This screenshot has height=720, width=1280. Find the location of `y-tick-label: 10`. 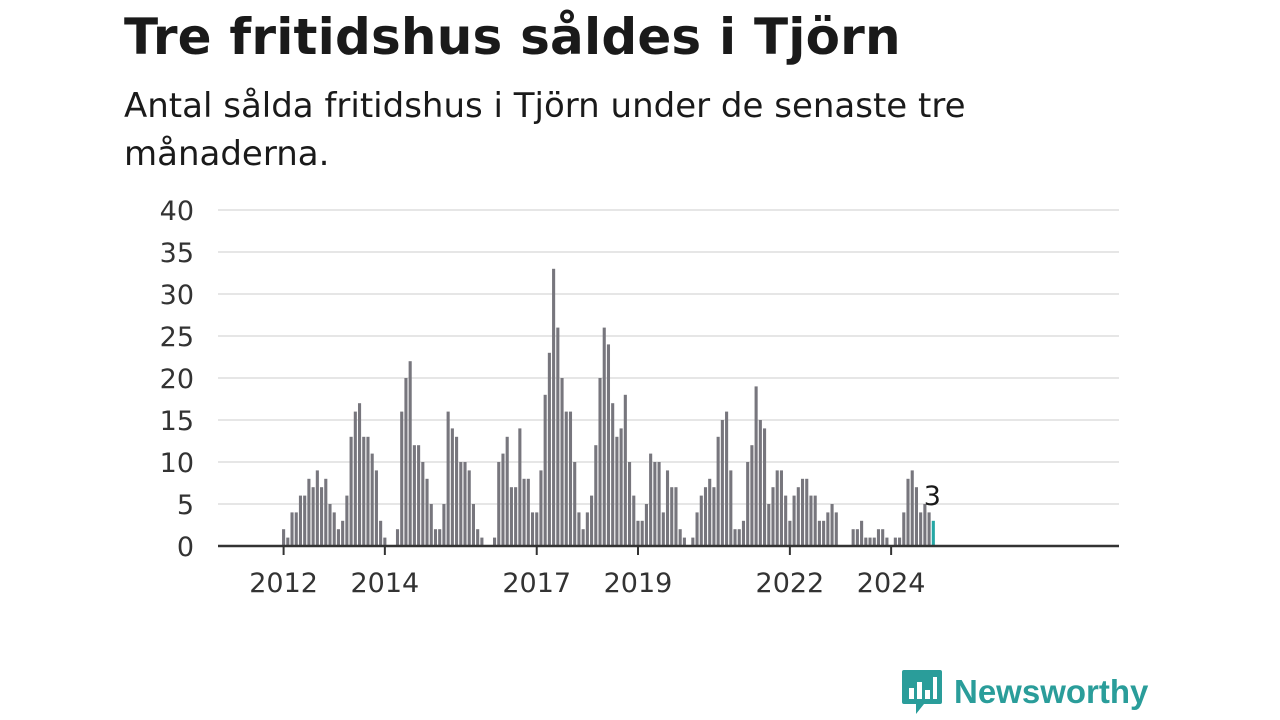

y-tick-label: 10 is located at coordinates (177, 463).